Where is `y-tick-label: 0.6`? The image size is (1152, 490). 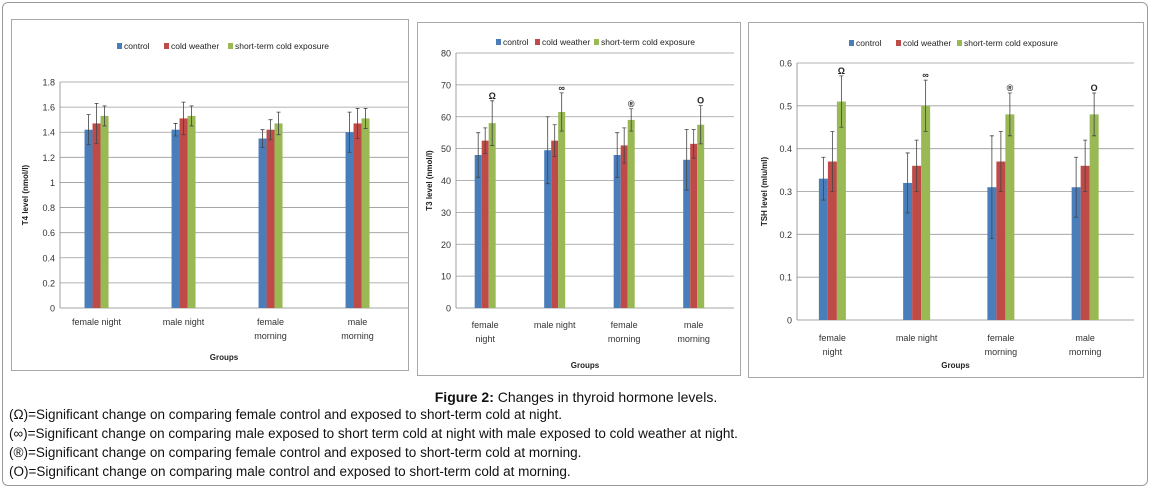
y-tick-label: 0.6 is located at coordinates (48, 233).